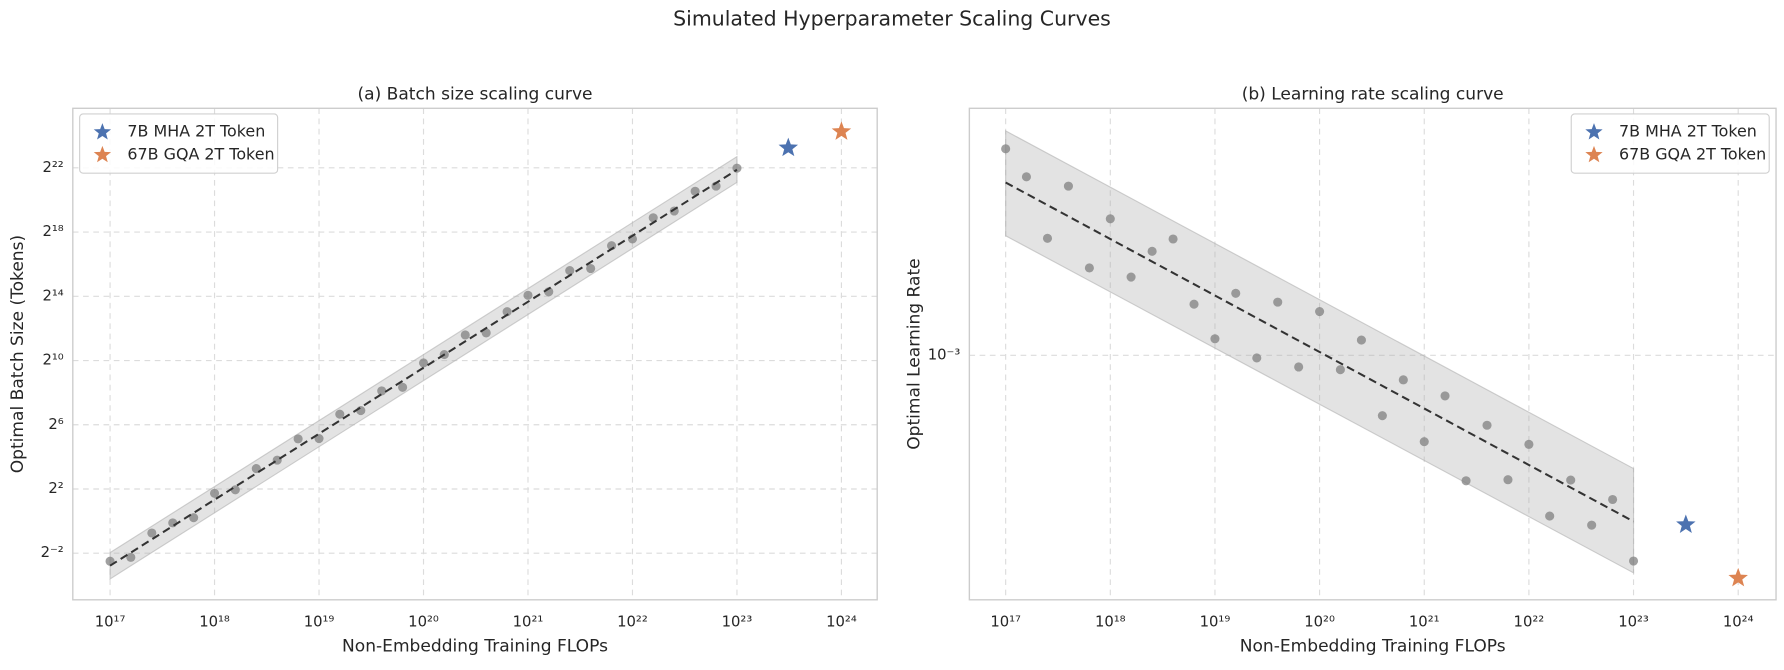  What do you see at coordinates (55, 488) in the screenshot?
I see `y-tick-label: 2²` at bounding box center [55, 488].